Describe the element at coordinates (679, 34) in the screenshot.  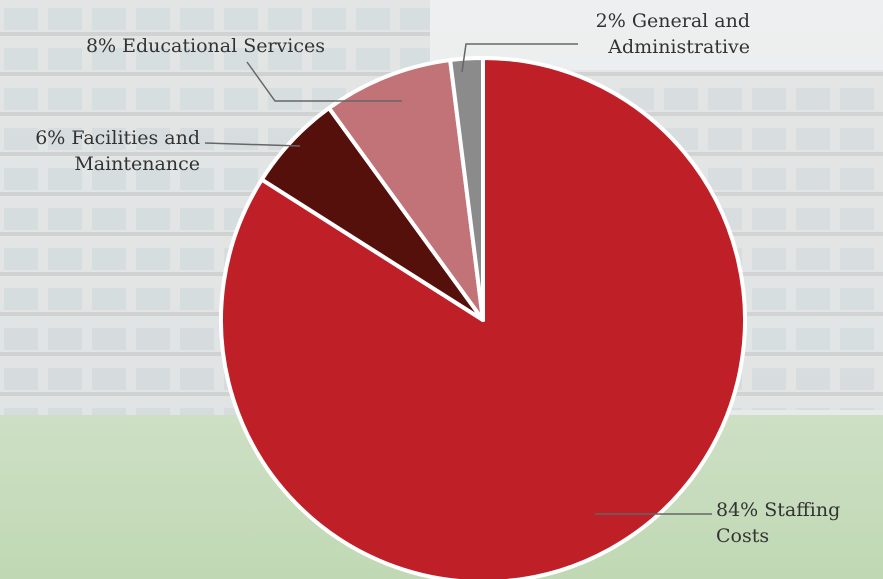
I see `category-label: General and Administrative` at that location.